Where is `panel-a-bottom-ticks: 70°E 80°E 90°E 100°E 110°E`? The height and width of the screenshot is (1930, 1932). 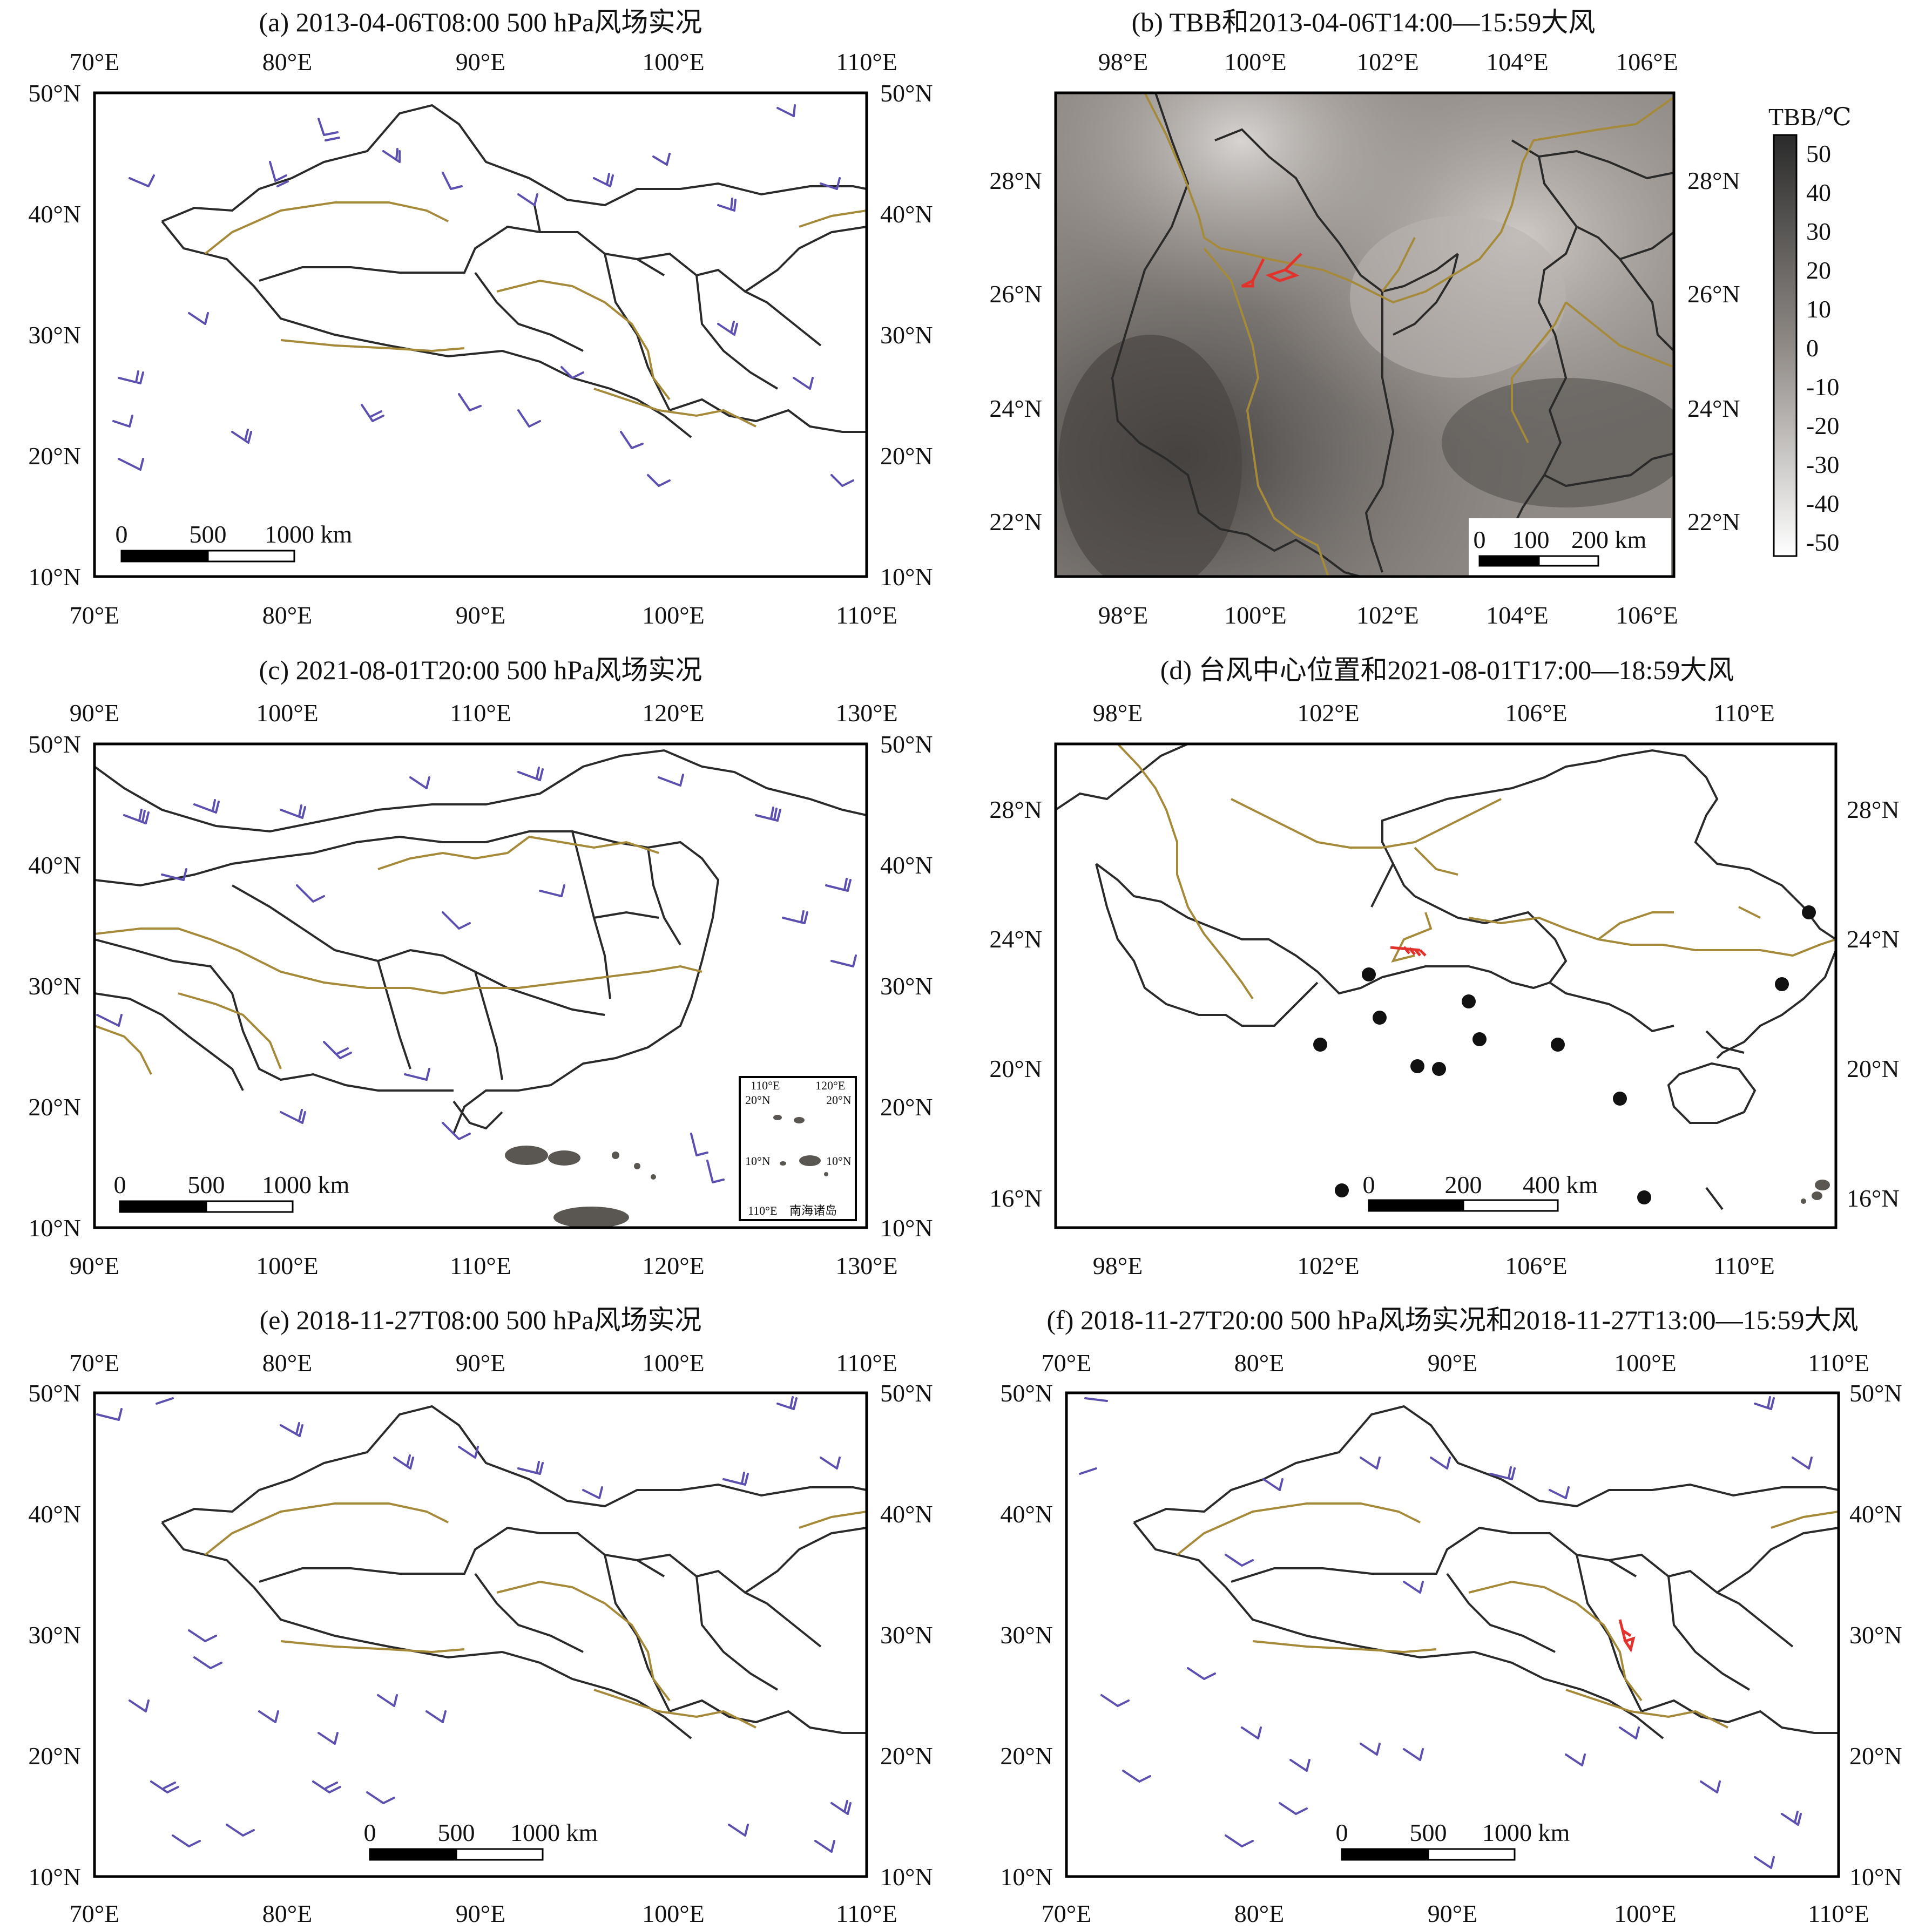
panel-a-bottom-ticks: 70°E 80°E 90°E 100°E 110°E is located at coordinates (484, 615).